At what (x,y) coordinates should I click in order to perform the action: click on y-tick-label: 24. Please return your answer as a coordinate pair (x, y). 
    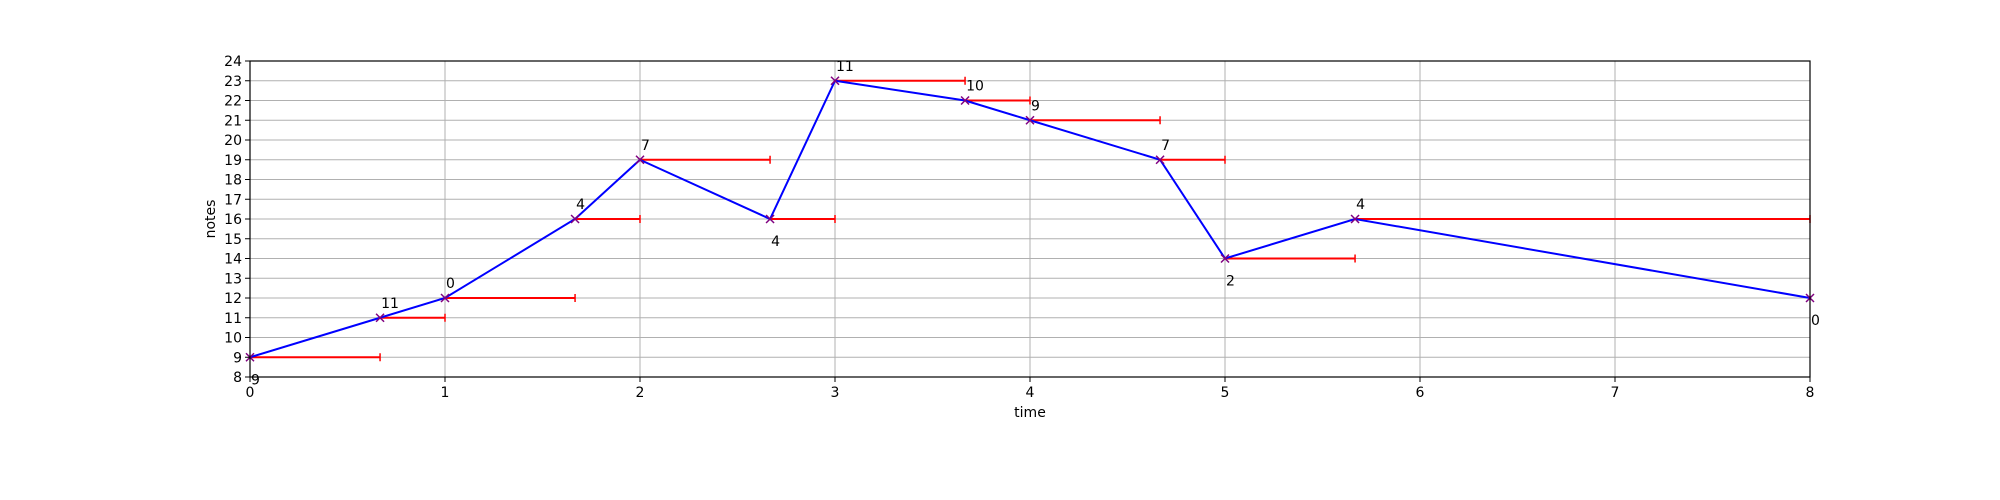
    Looking at the image, I should click on (233, 62).